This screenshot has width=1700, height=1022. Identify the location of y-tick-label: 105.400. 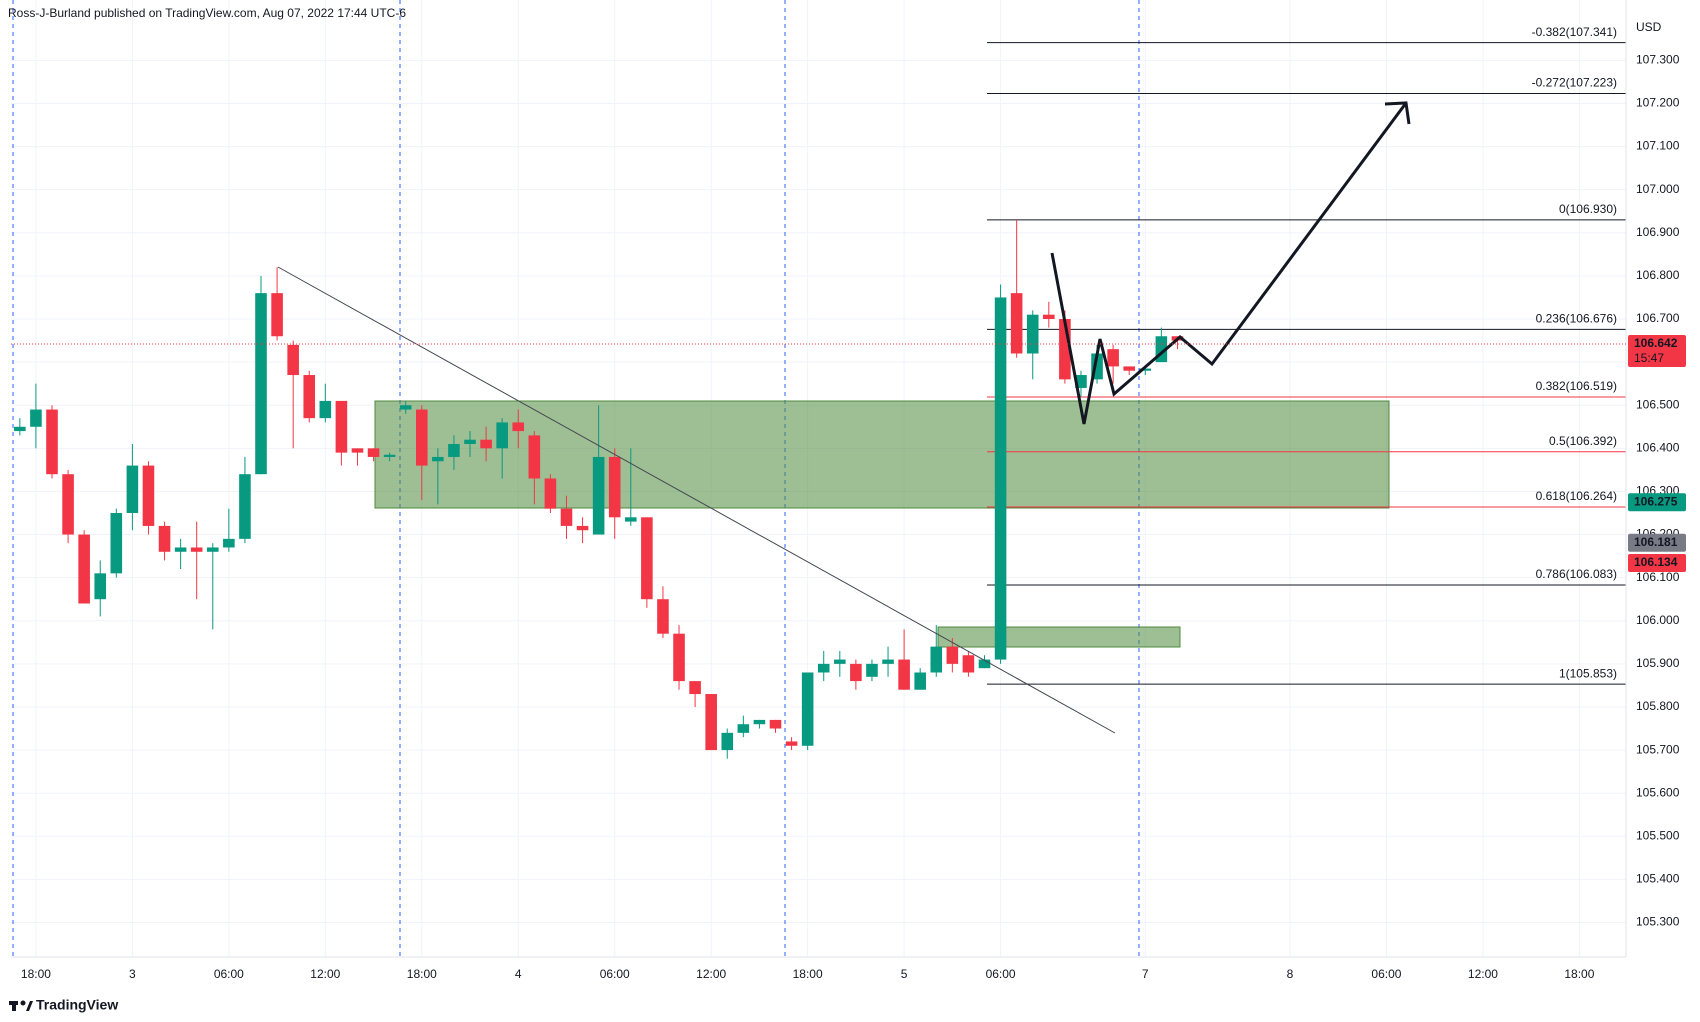
(1658, 879).